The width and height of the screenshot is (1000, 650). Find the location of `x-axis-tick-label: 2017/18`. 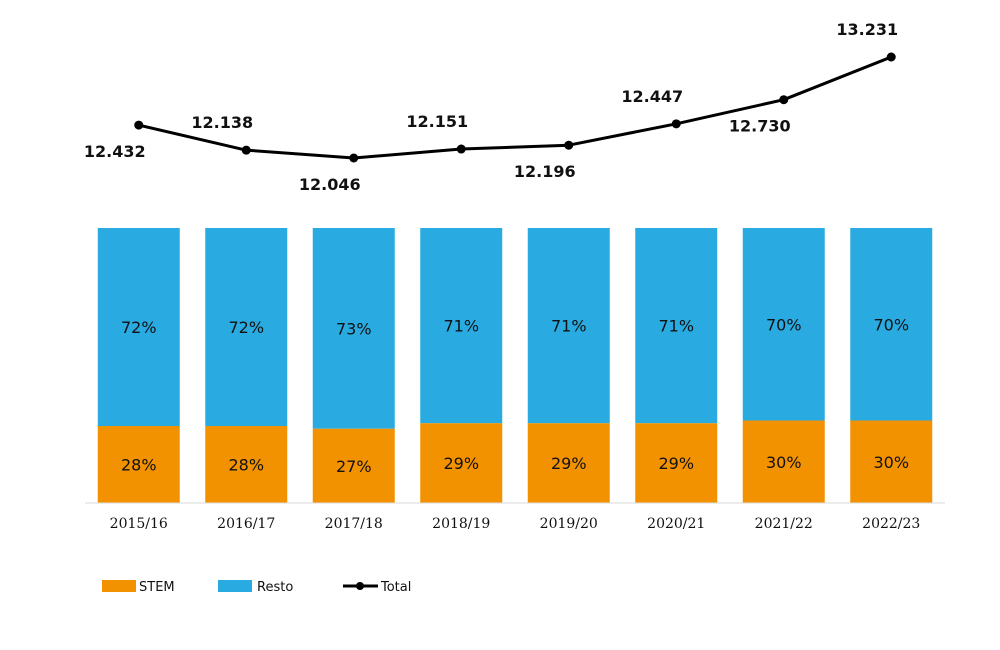

x-axis-tick-label: 2017/18 is located at coordinates (354, 524).